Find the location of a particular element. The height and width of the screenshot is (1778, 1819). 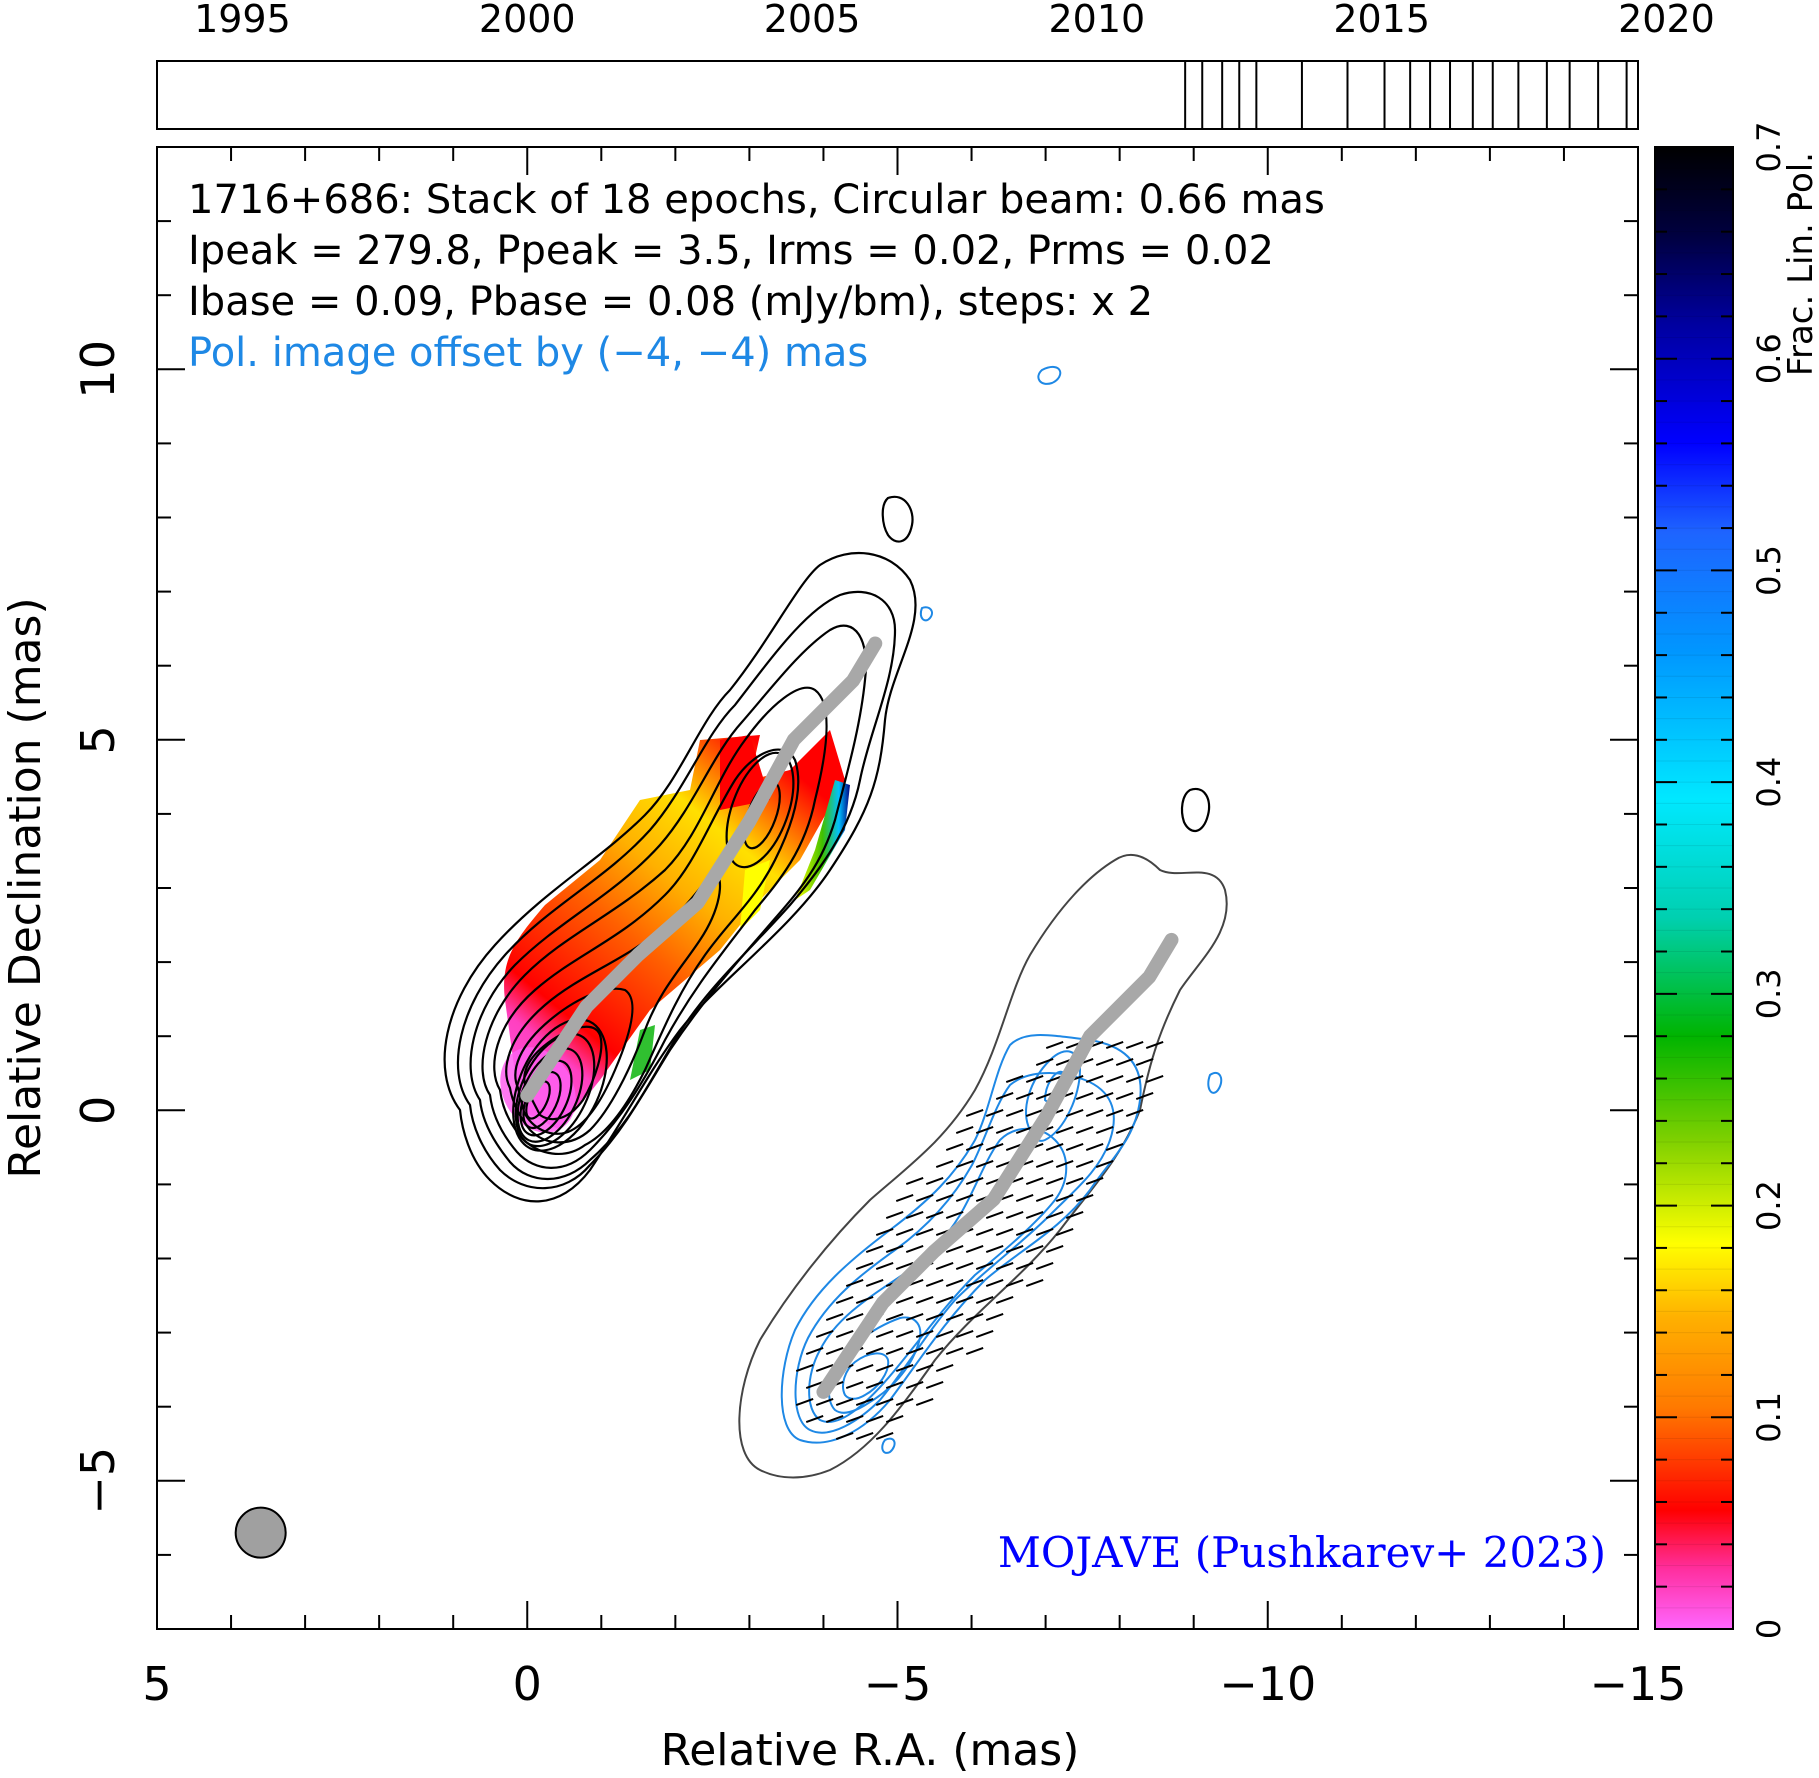

colorbar-ticks is located at coordinates (1694, 888).